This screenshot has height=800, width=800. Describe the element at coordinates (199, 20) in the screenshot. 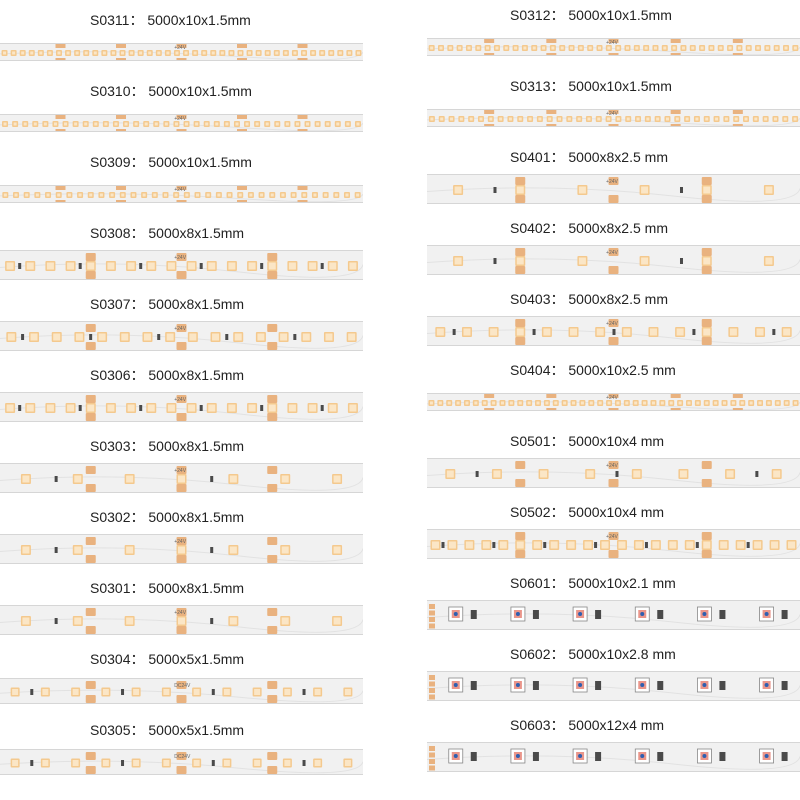

I see `dimension-text: 5000x10x1.5mm` at that location.